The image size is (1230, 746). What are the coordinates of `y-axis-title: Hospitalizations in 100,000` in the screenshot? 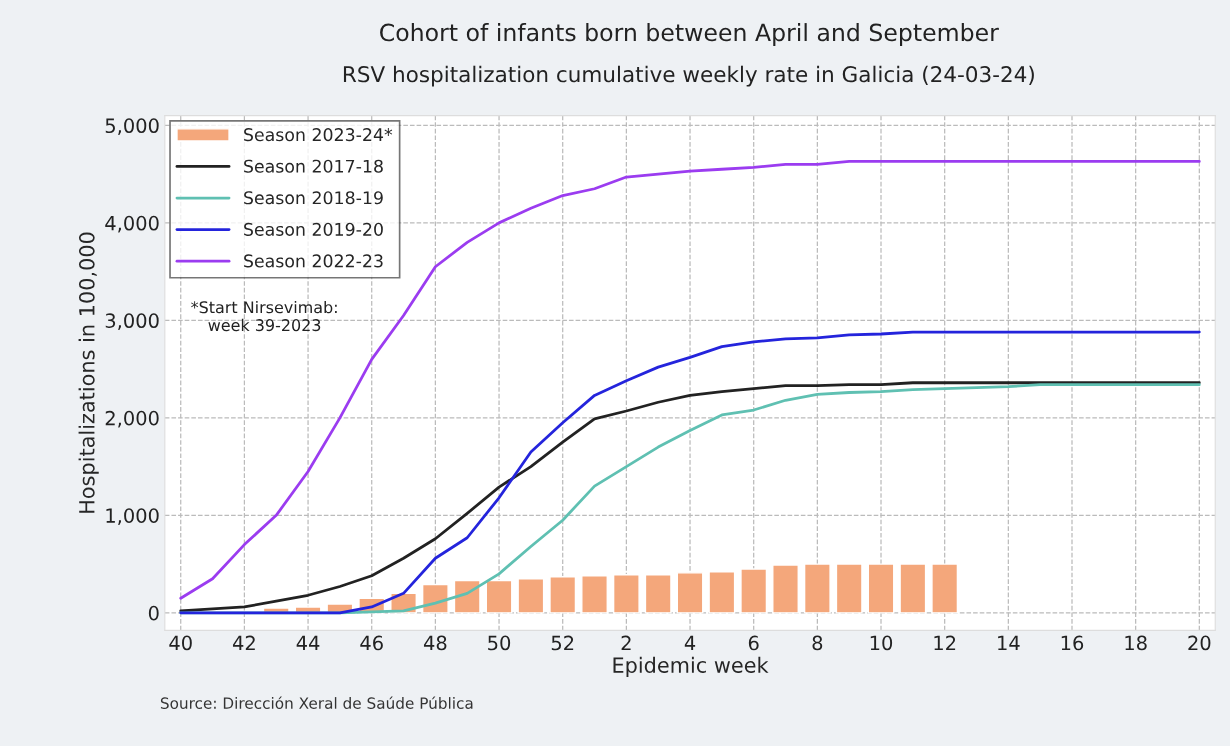 It's located at (88, 372).